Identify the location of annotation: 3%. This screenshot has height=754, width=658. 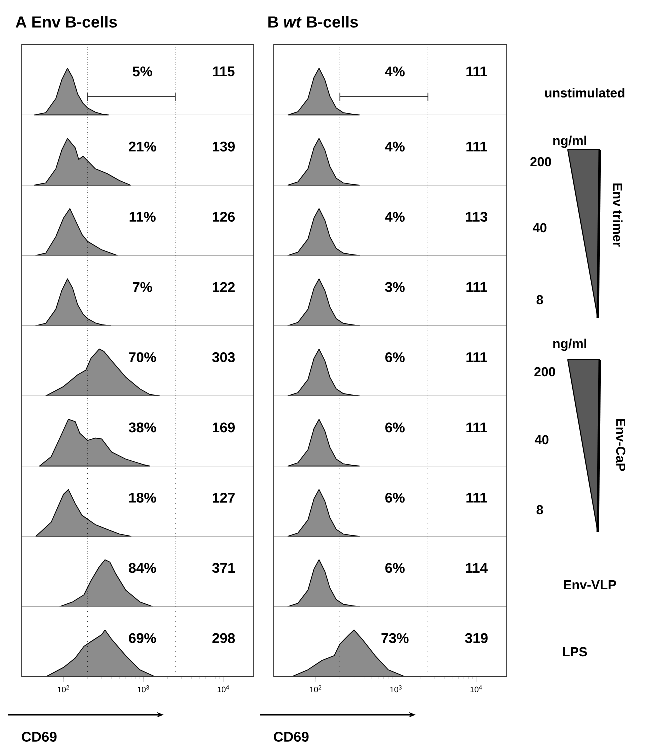
(395, 287).